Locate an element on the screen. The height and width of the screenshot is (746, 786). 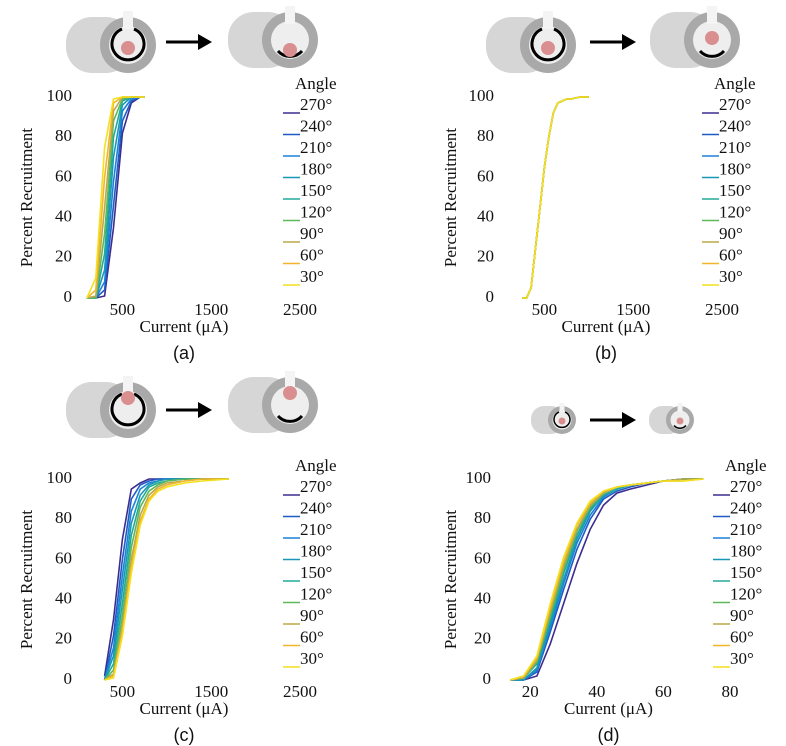
x-tick-label: 80 is located at coordinates (730, 691).